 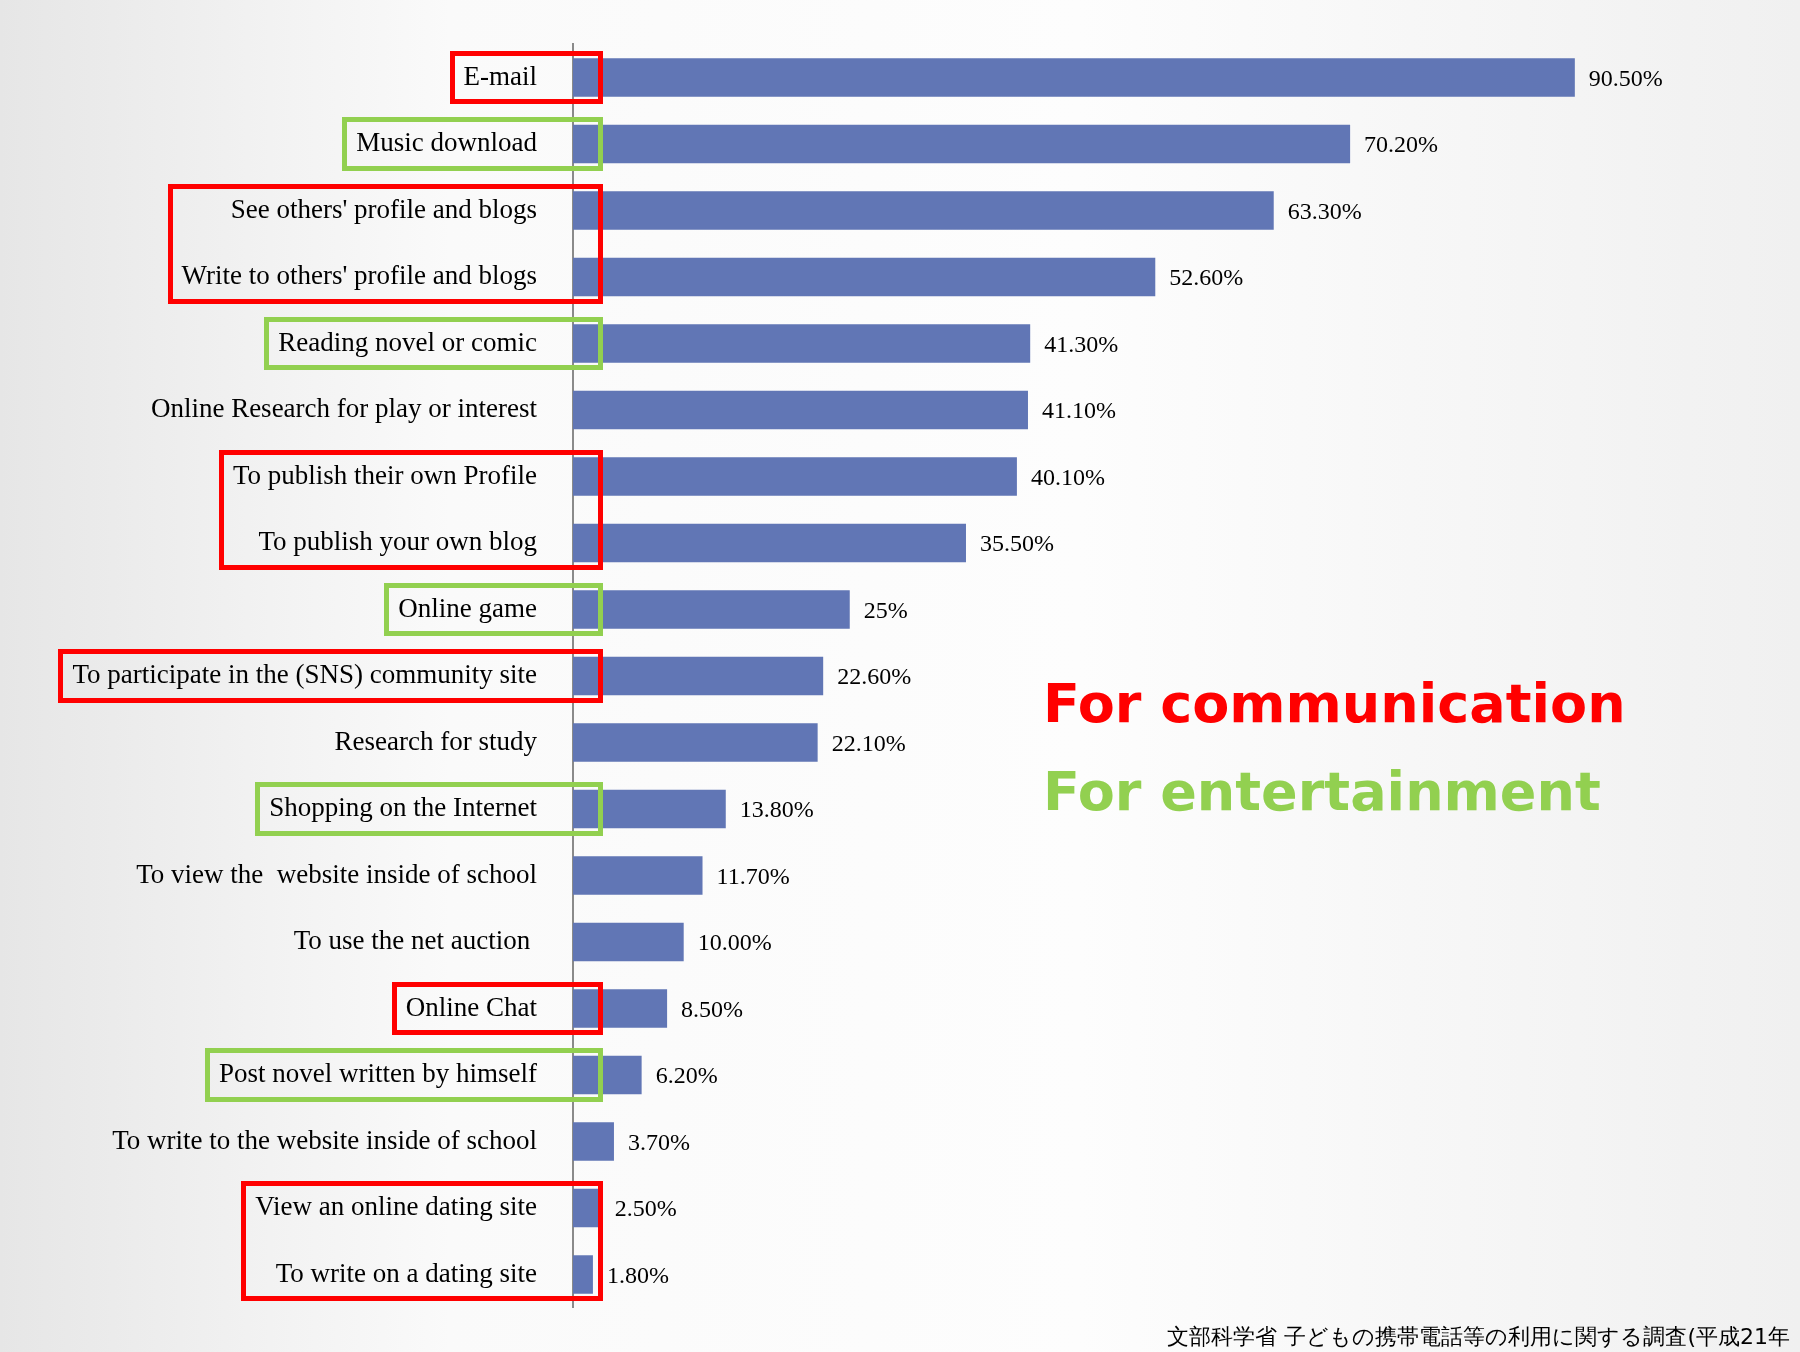 What do you see at coordinates (1067, 476) in the screenshot?
I see `data-label: 40.10%` at bounding box center [1067, 476].